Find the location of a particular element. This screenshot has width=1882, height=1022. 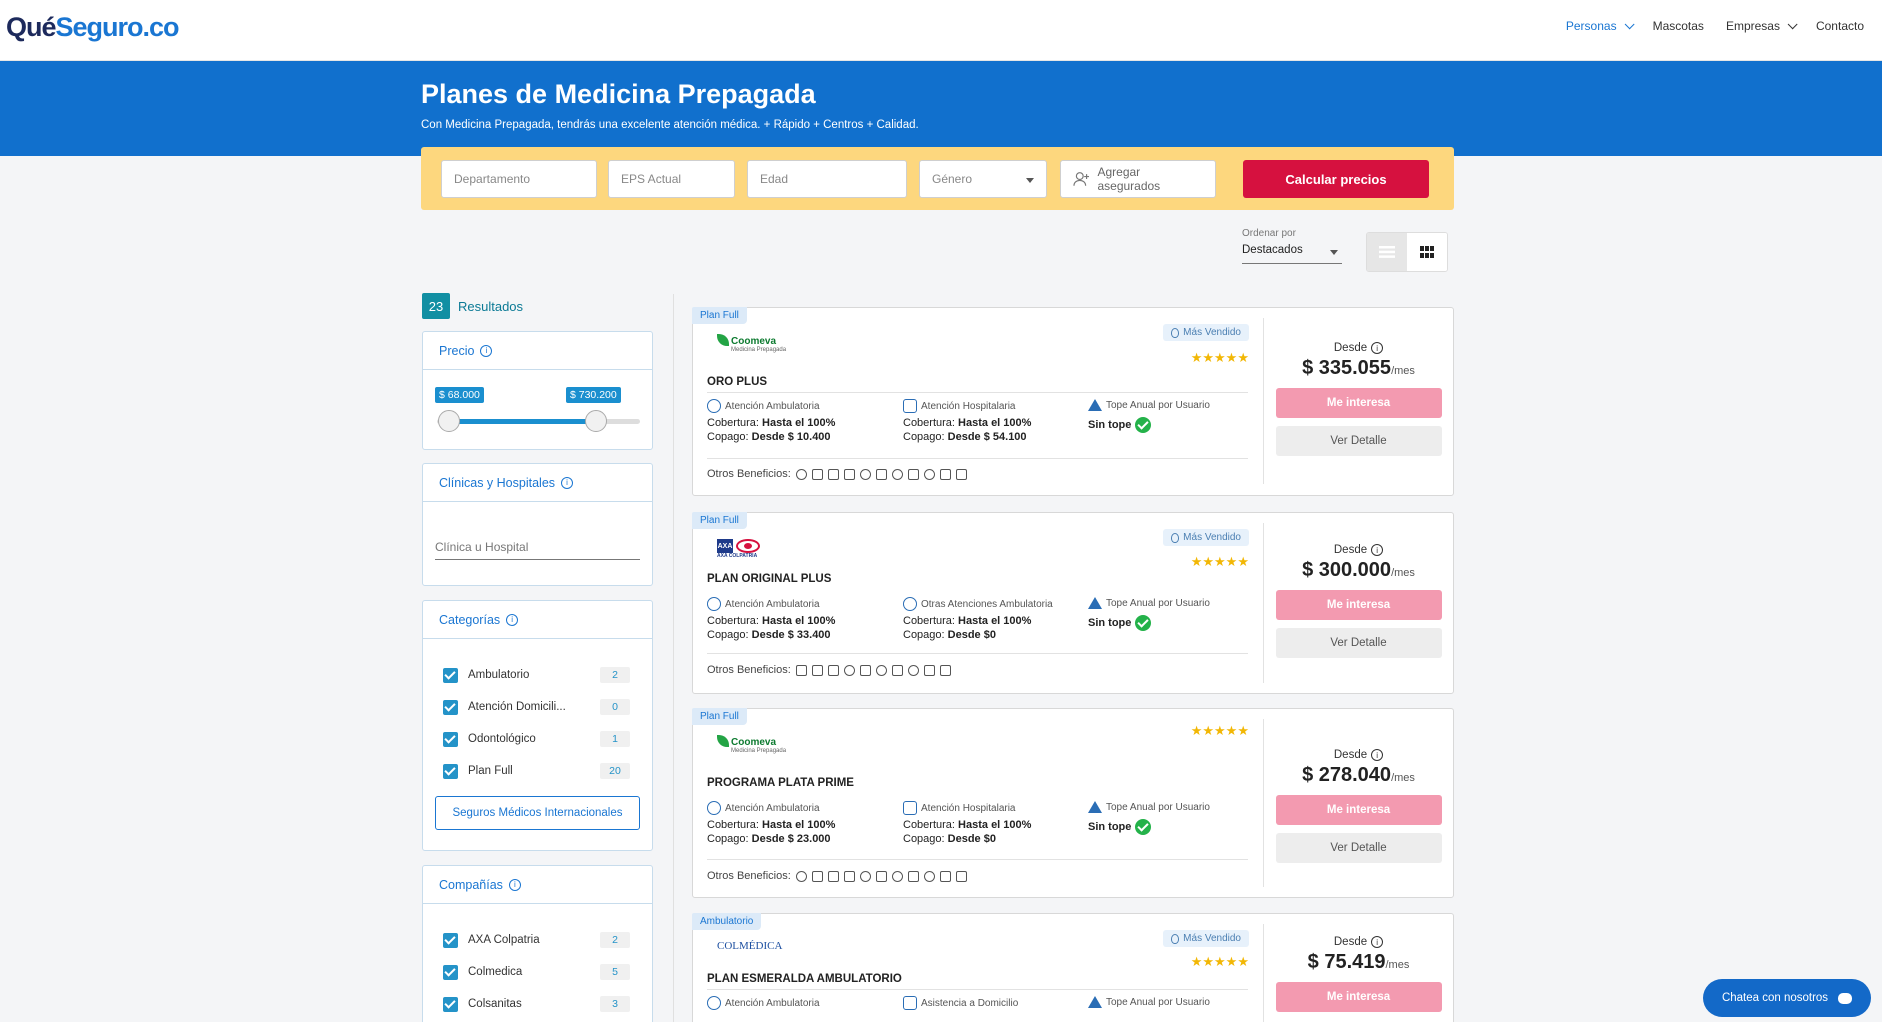

copago-value: Desde $ 10.400 is located at coordinates (791, 437).